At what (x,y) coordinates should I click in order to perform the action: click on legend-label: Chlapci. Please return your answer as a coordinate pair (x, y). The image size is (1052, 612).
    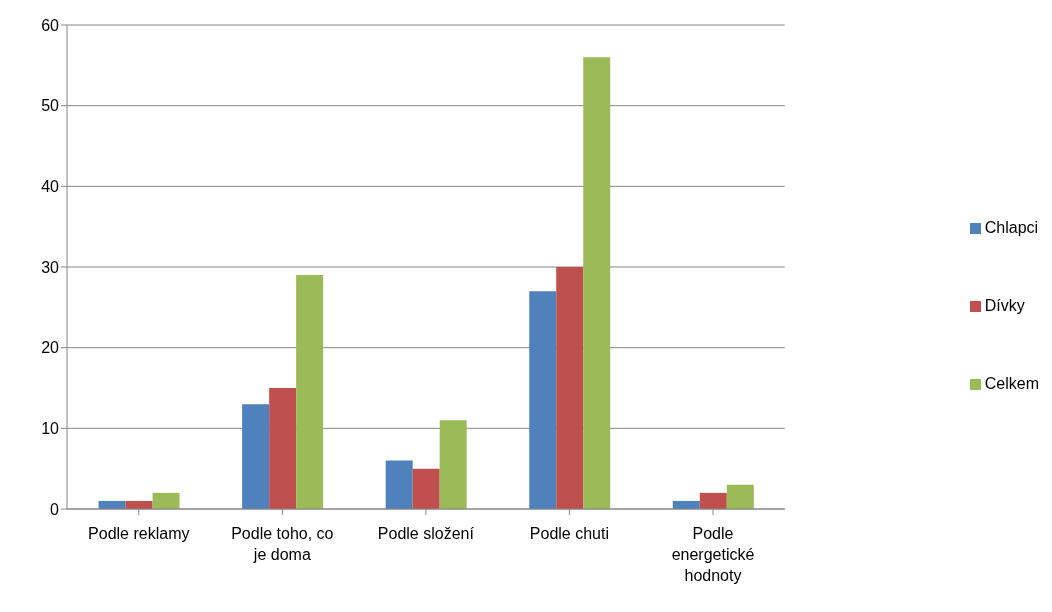
    Looking at the image, I should click on (1011, 228).